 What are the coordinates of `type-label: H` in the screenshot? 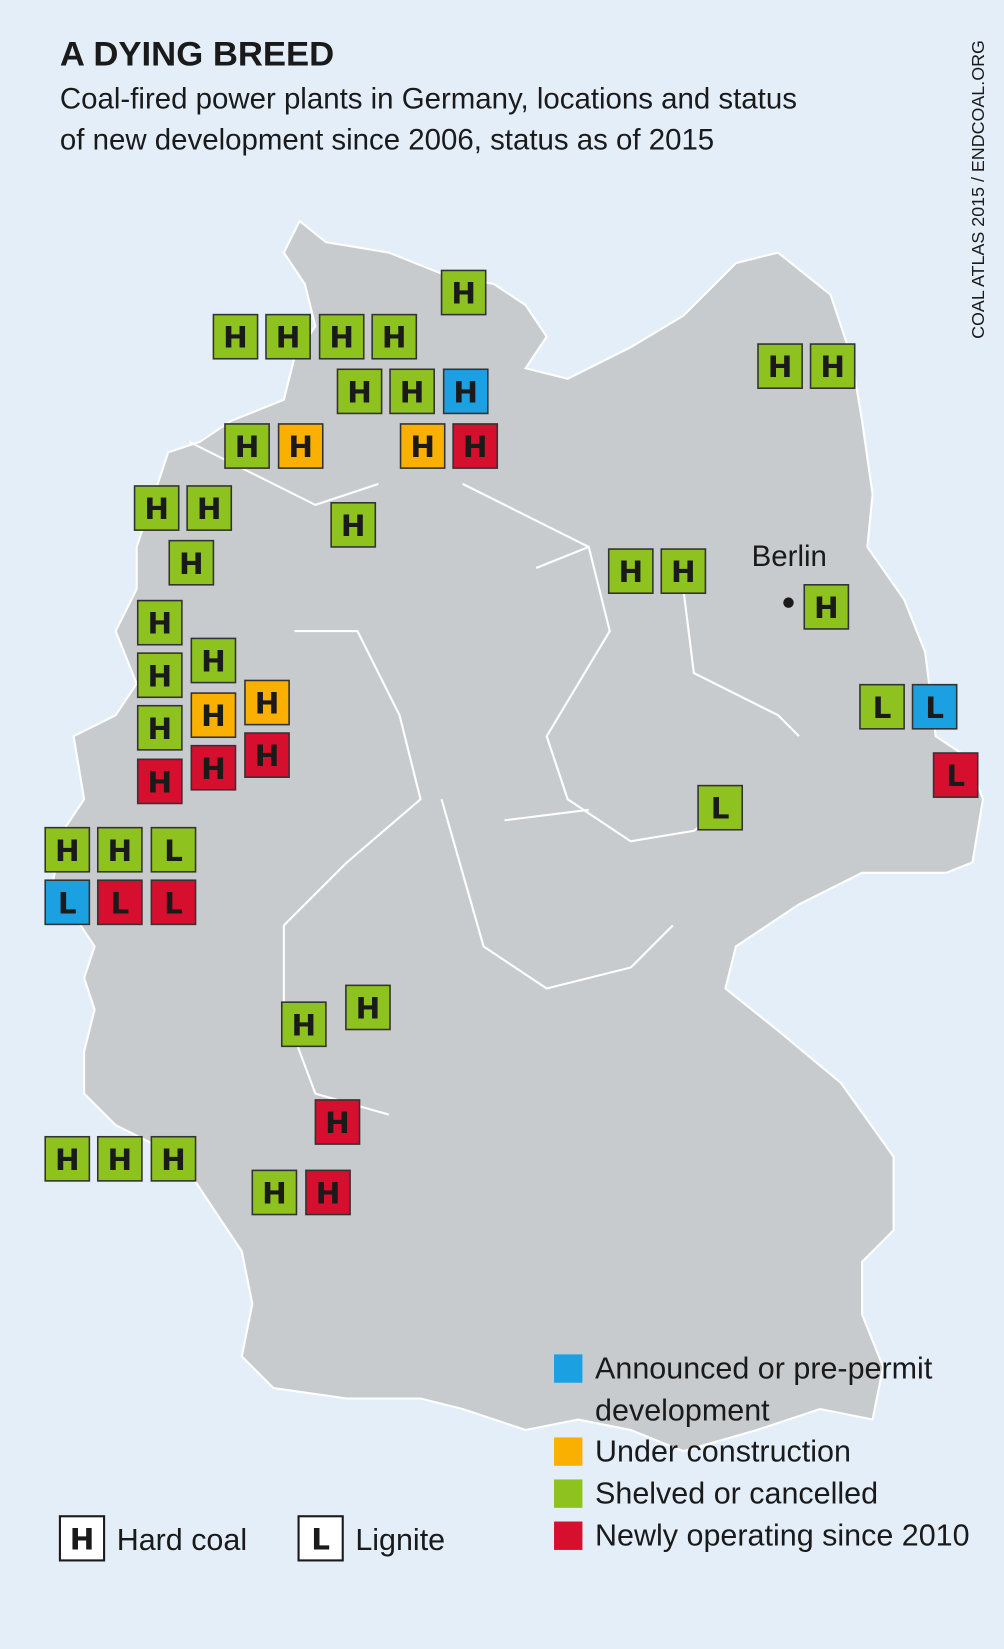 It's located at (82, 1539).